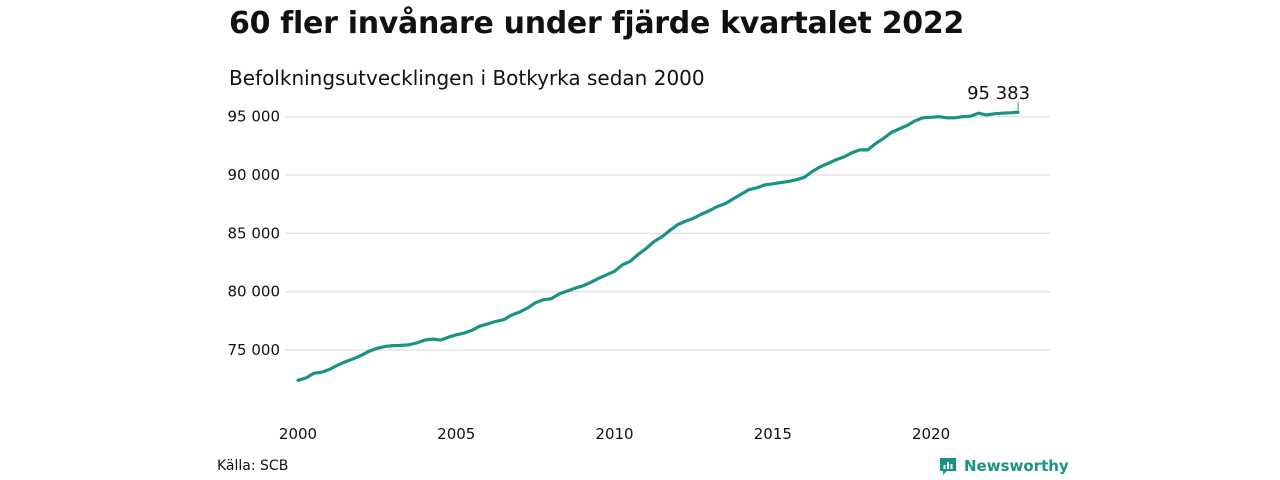 The height and width of the screenshot is (480, 1280). I want to click on annotation-label: 95 383, so click(998, 93).